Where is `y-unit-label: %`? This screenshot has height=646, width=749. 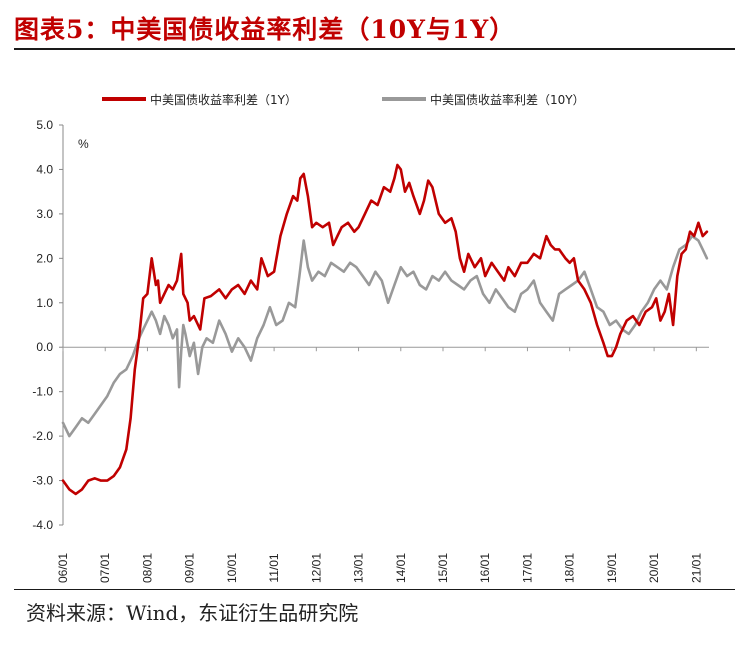 y-unit-label: % is located at coordinates (83, 144).